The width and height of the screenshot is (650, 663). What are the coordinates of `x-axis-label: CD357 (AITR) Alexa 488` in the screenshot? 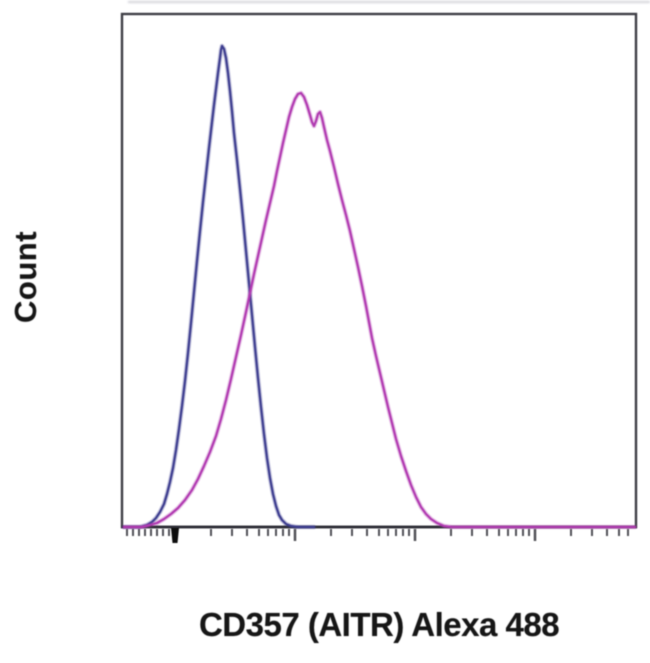 It's located at (379, 624).